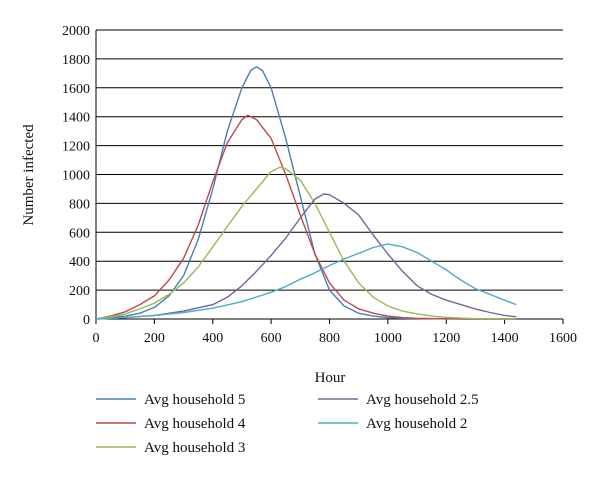  I want to click on legend-item: Avg household 5, so click(170, 400).